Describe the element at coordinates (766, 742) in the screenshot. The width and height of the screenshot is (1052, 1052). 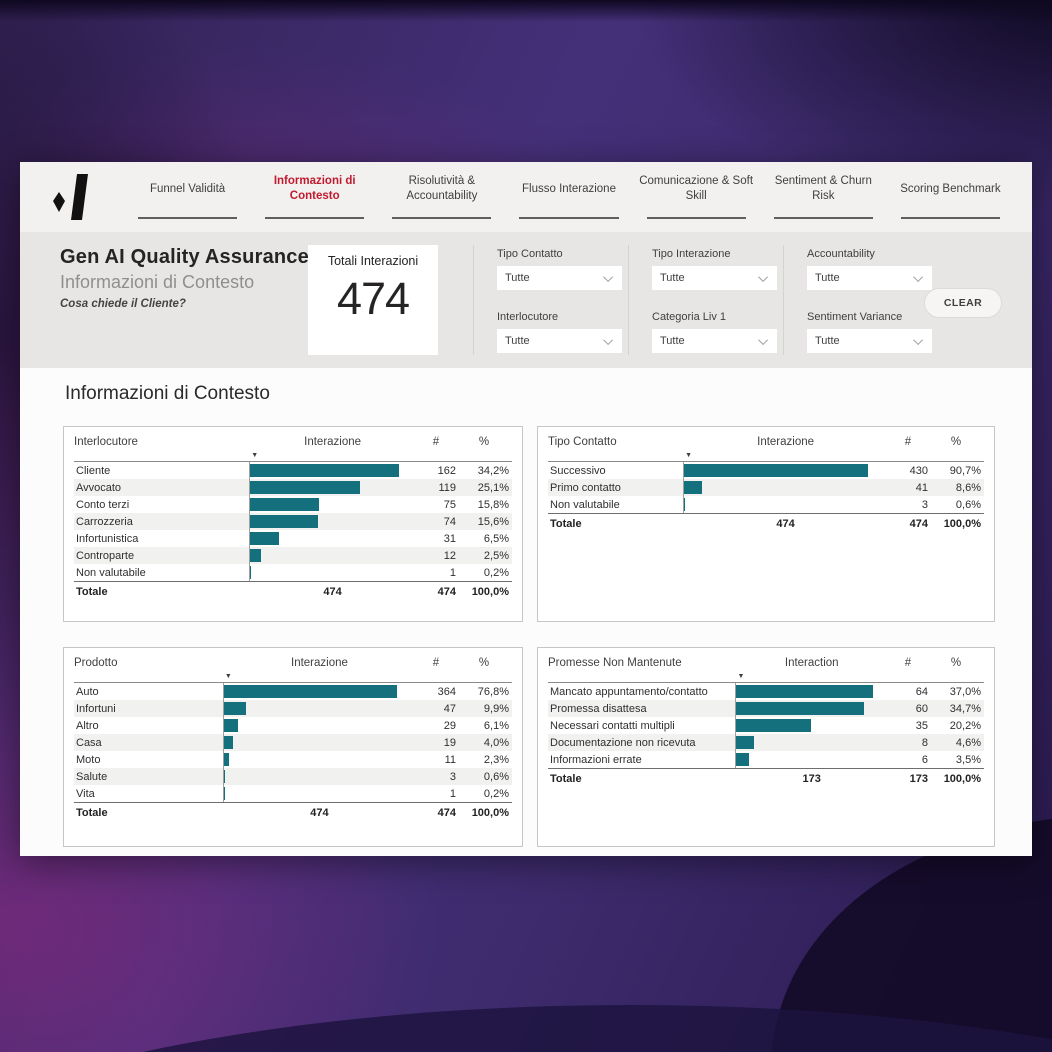
I see `table-row-documentazione-non-ricevuta: Documentazione non ricevuta 8 4,6%` at that location.